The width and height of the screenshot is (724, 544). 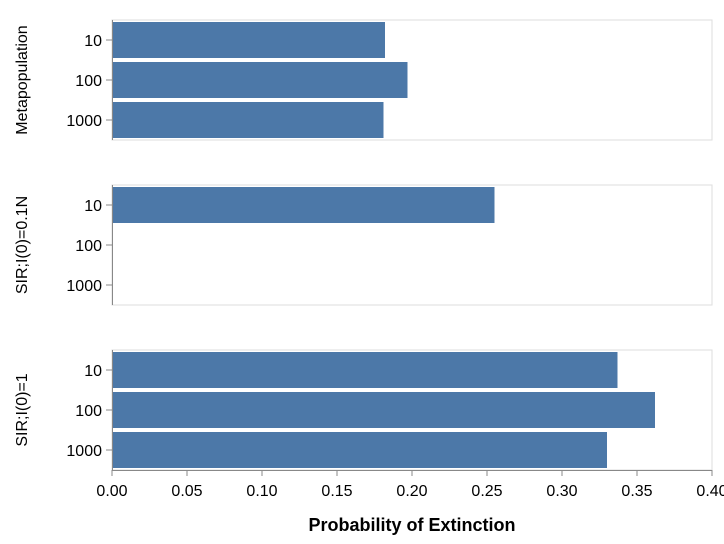 I want to click on x-tick-label: 0.40, so click(x=710, y=491).